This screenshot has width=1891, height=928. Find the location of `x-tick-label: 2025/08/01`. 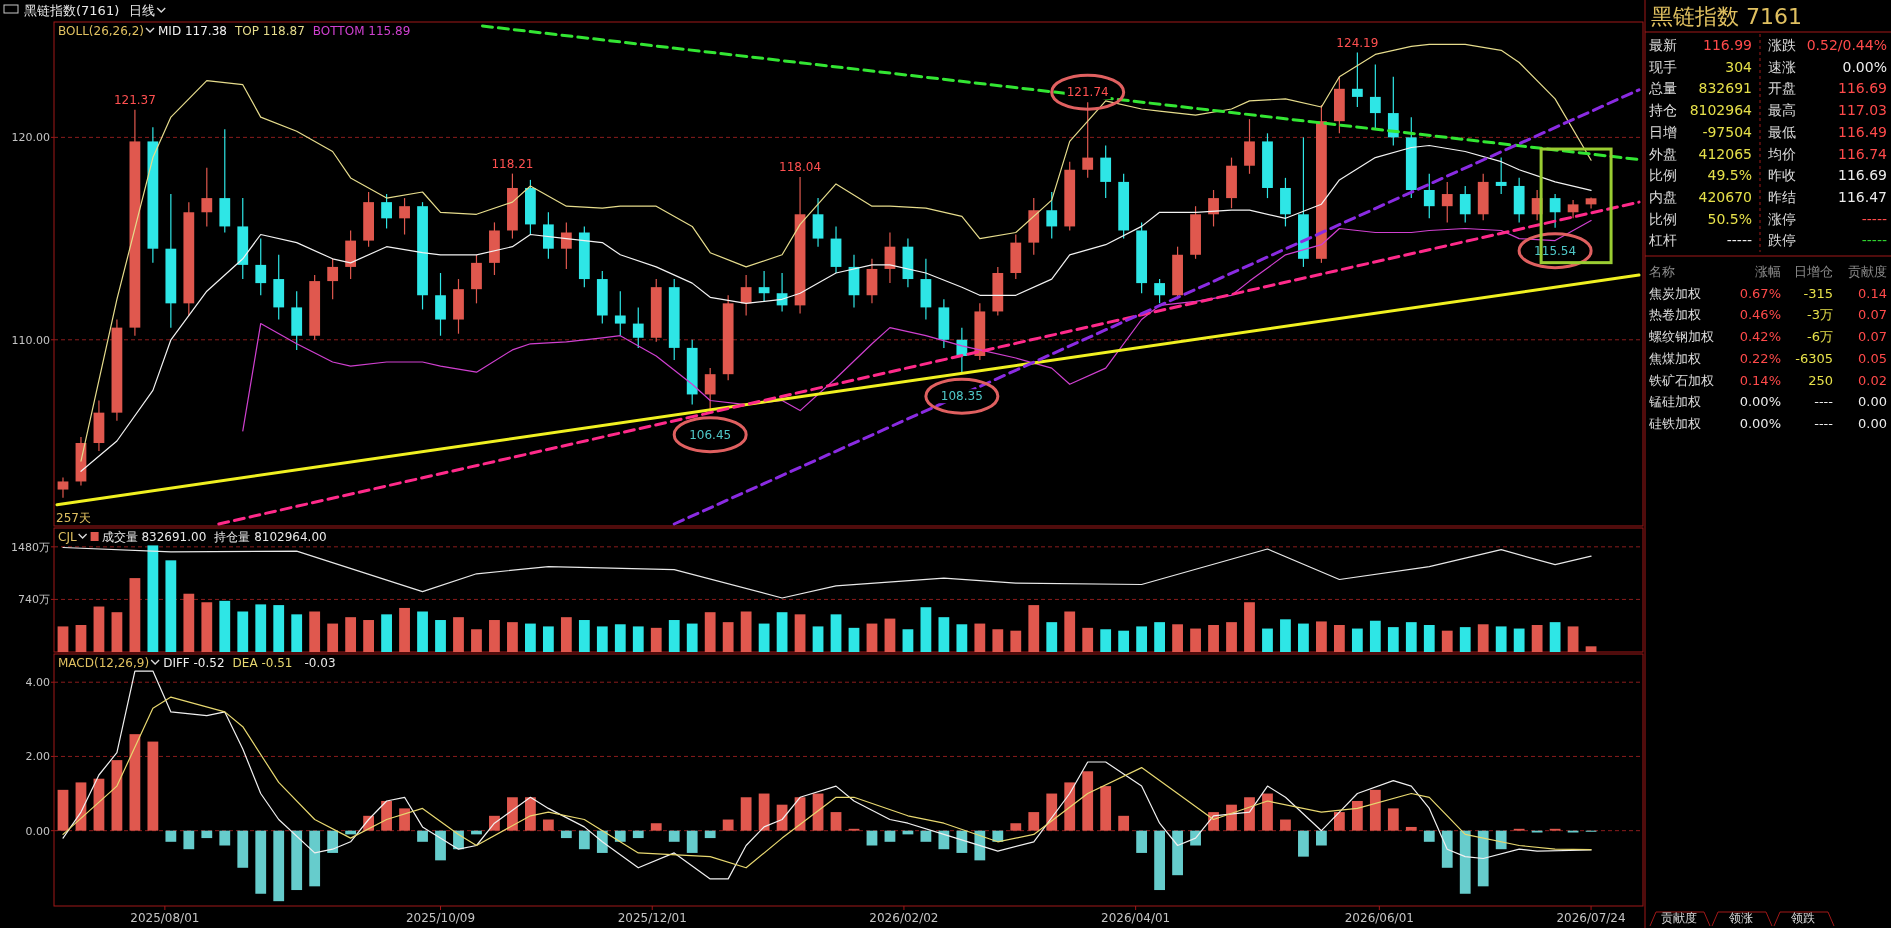

x-tick-label: 2025/08/01 is located at coordinates (165, 918).